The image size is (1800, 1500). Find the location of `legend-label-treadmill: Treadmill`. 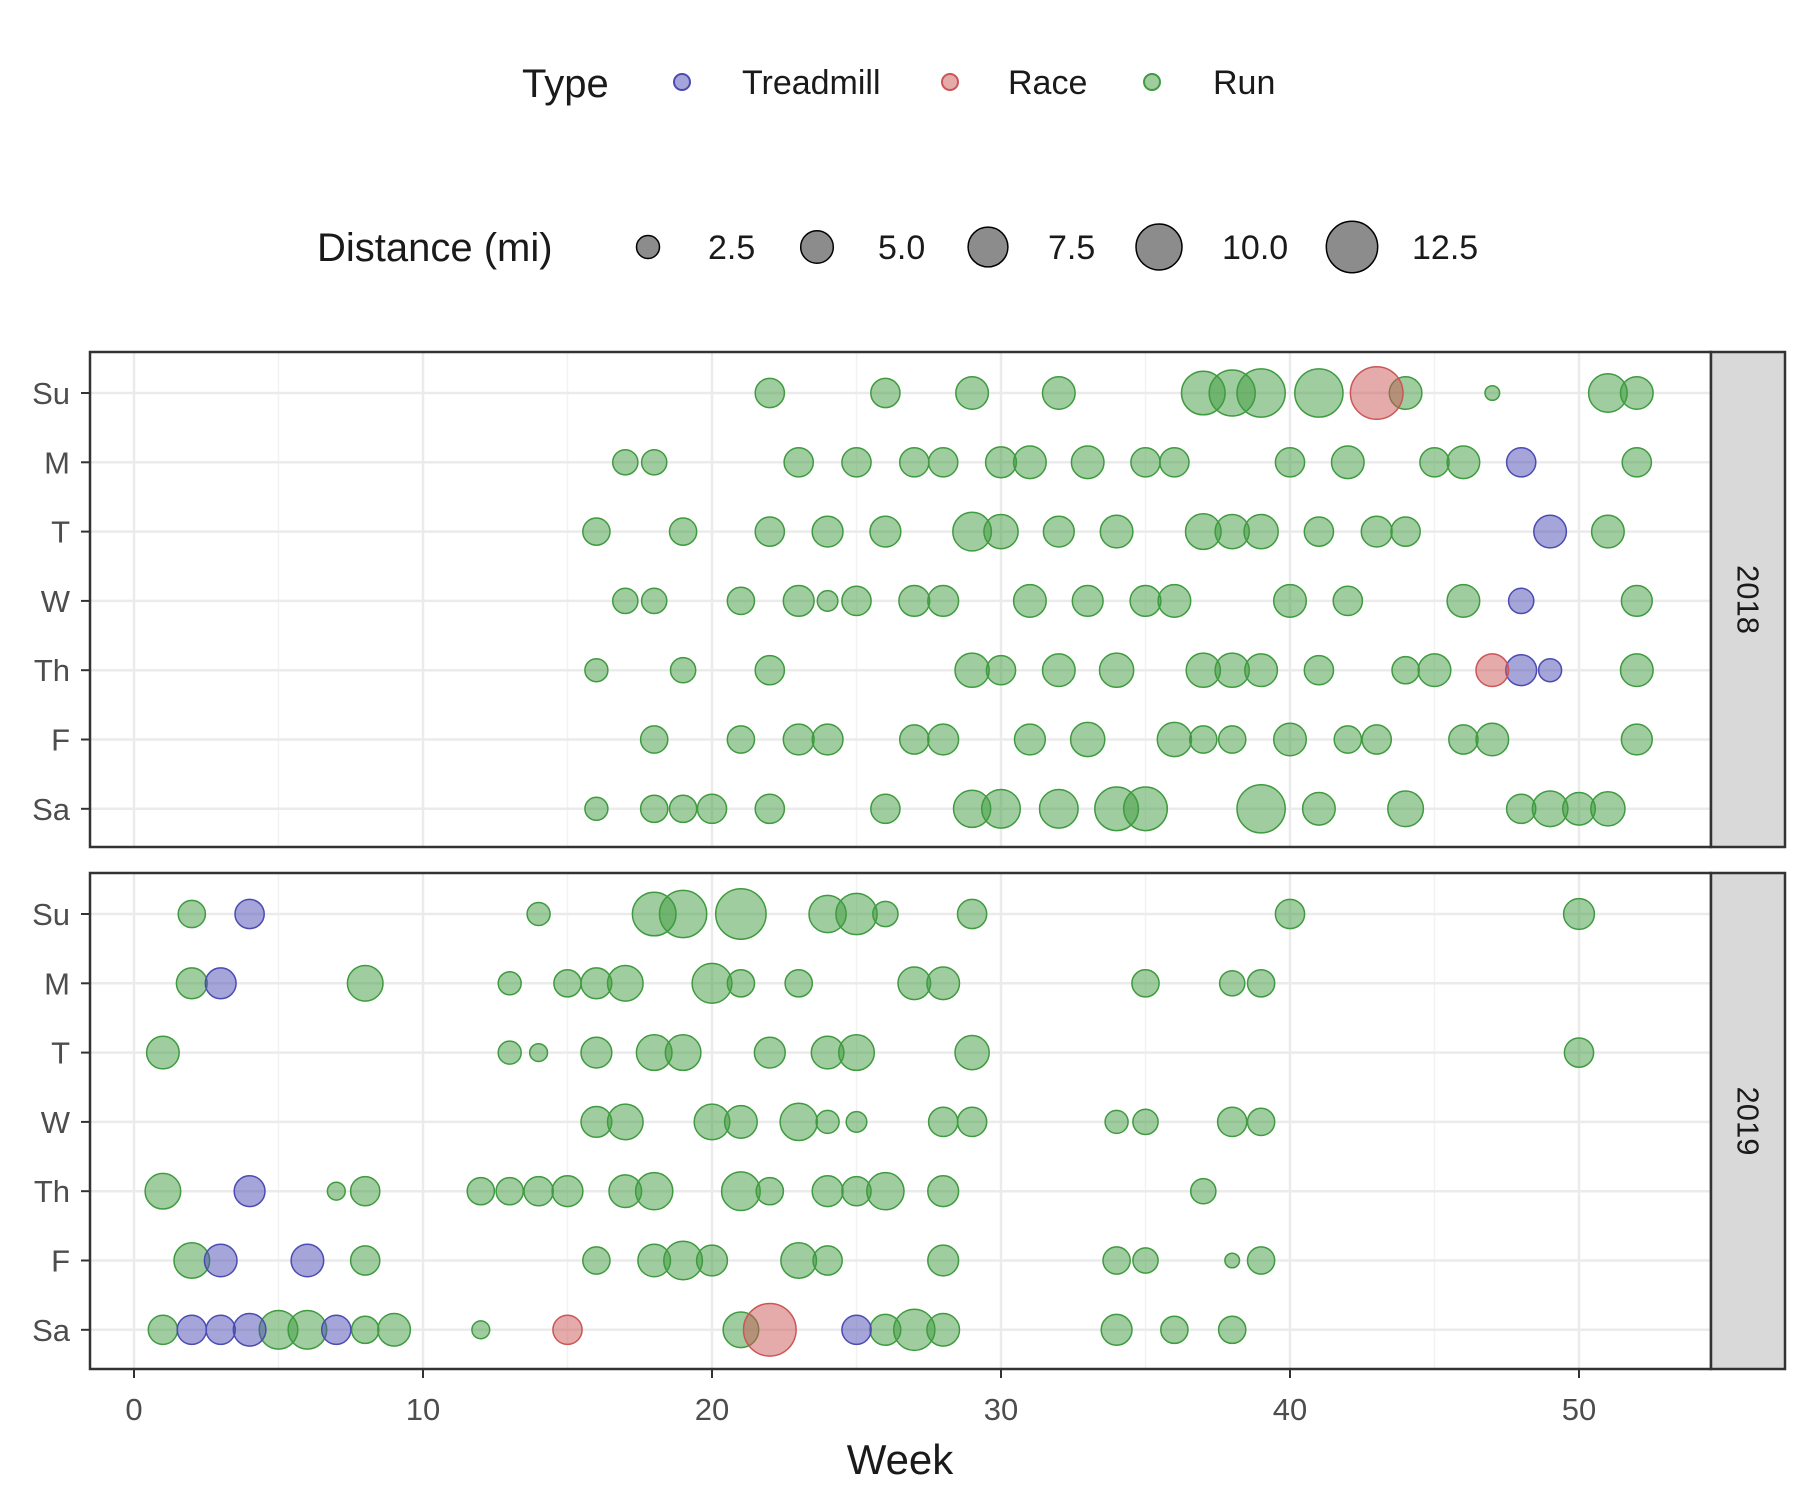

legend-label-treadmill: Treadmill is located at coordinates (811, 83).